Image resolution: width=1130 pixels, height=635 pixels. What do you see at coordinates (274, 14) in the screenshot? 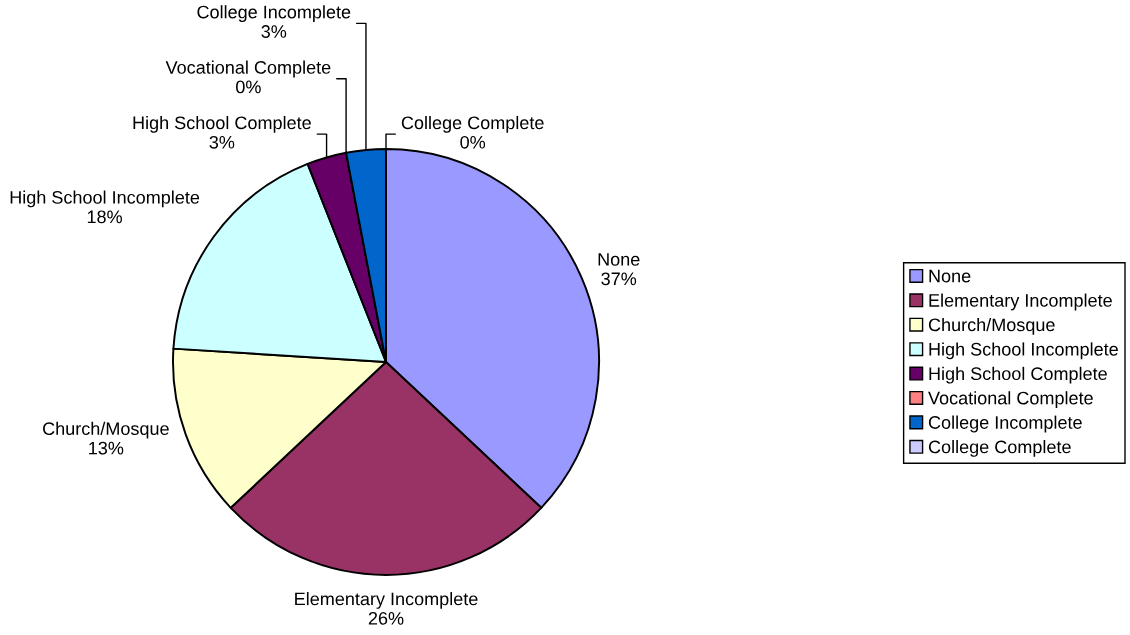
I see `slice-label: College Incomplete` at bounding box center [274, 14].